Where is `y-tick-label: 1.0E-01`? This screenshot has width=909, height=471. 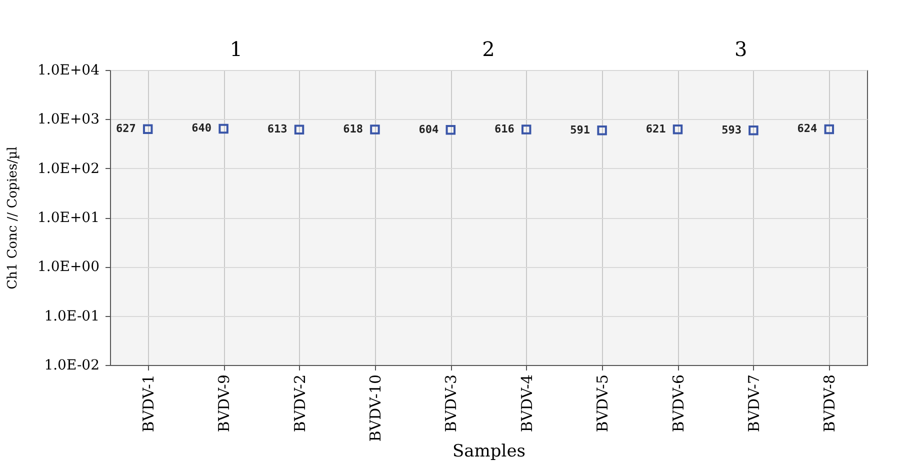
y-tick-label: 1.0E-01 is located at coordinates (72, 316).